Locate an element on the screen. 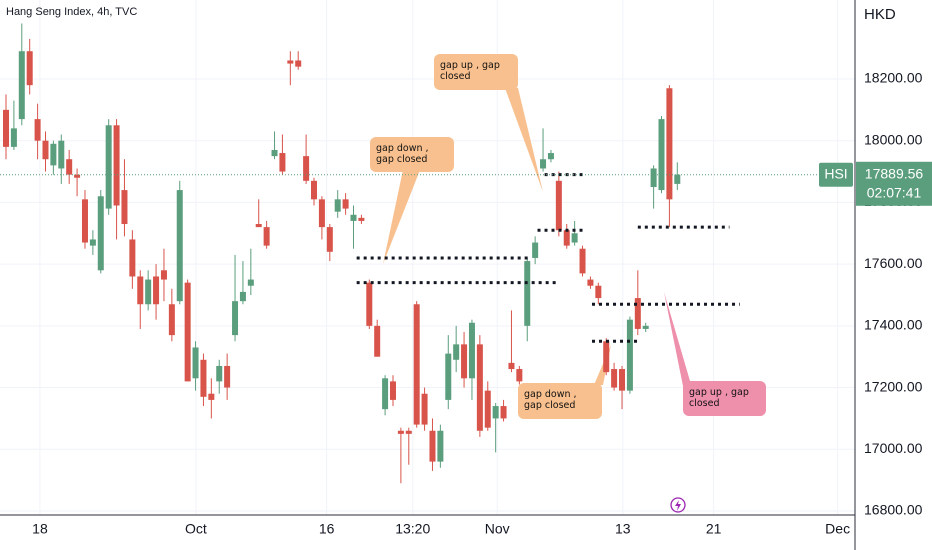  symbol-label-bg is located at coordinates (836, 174).